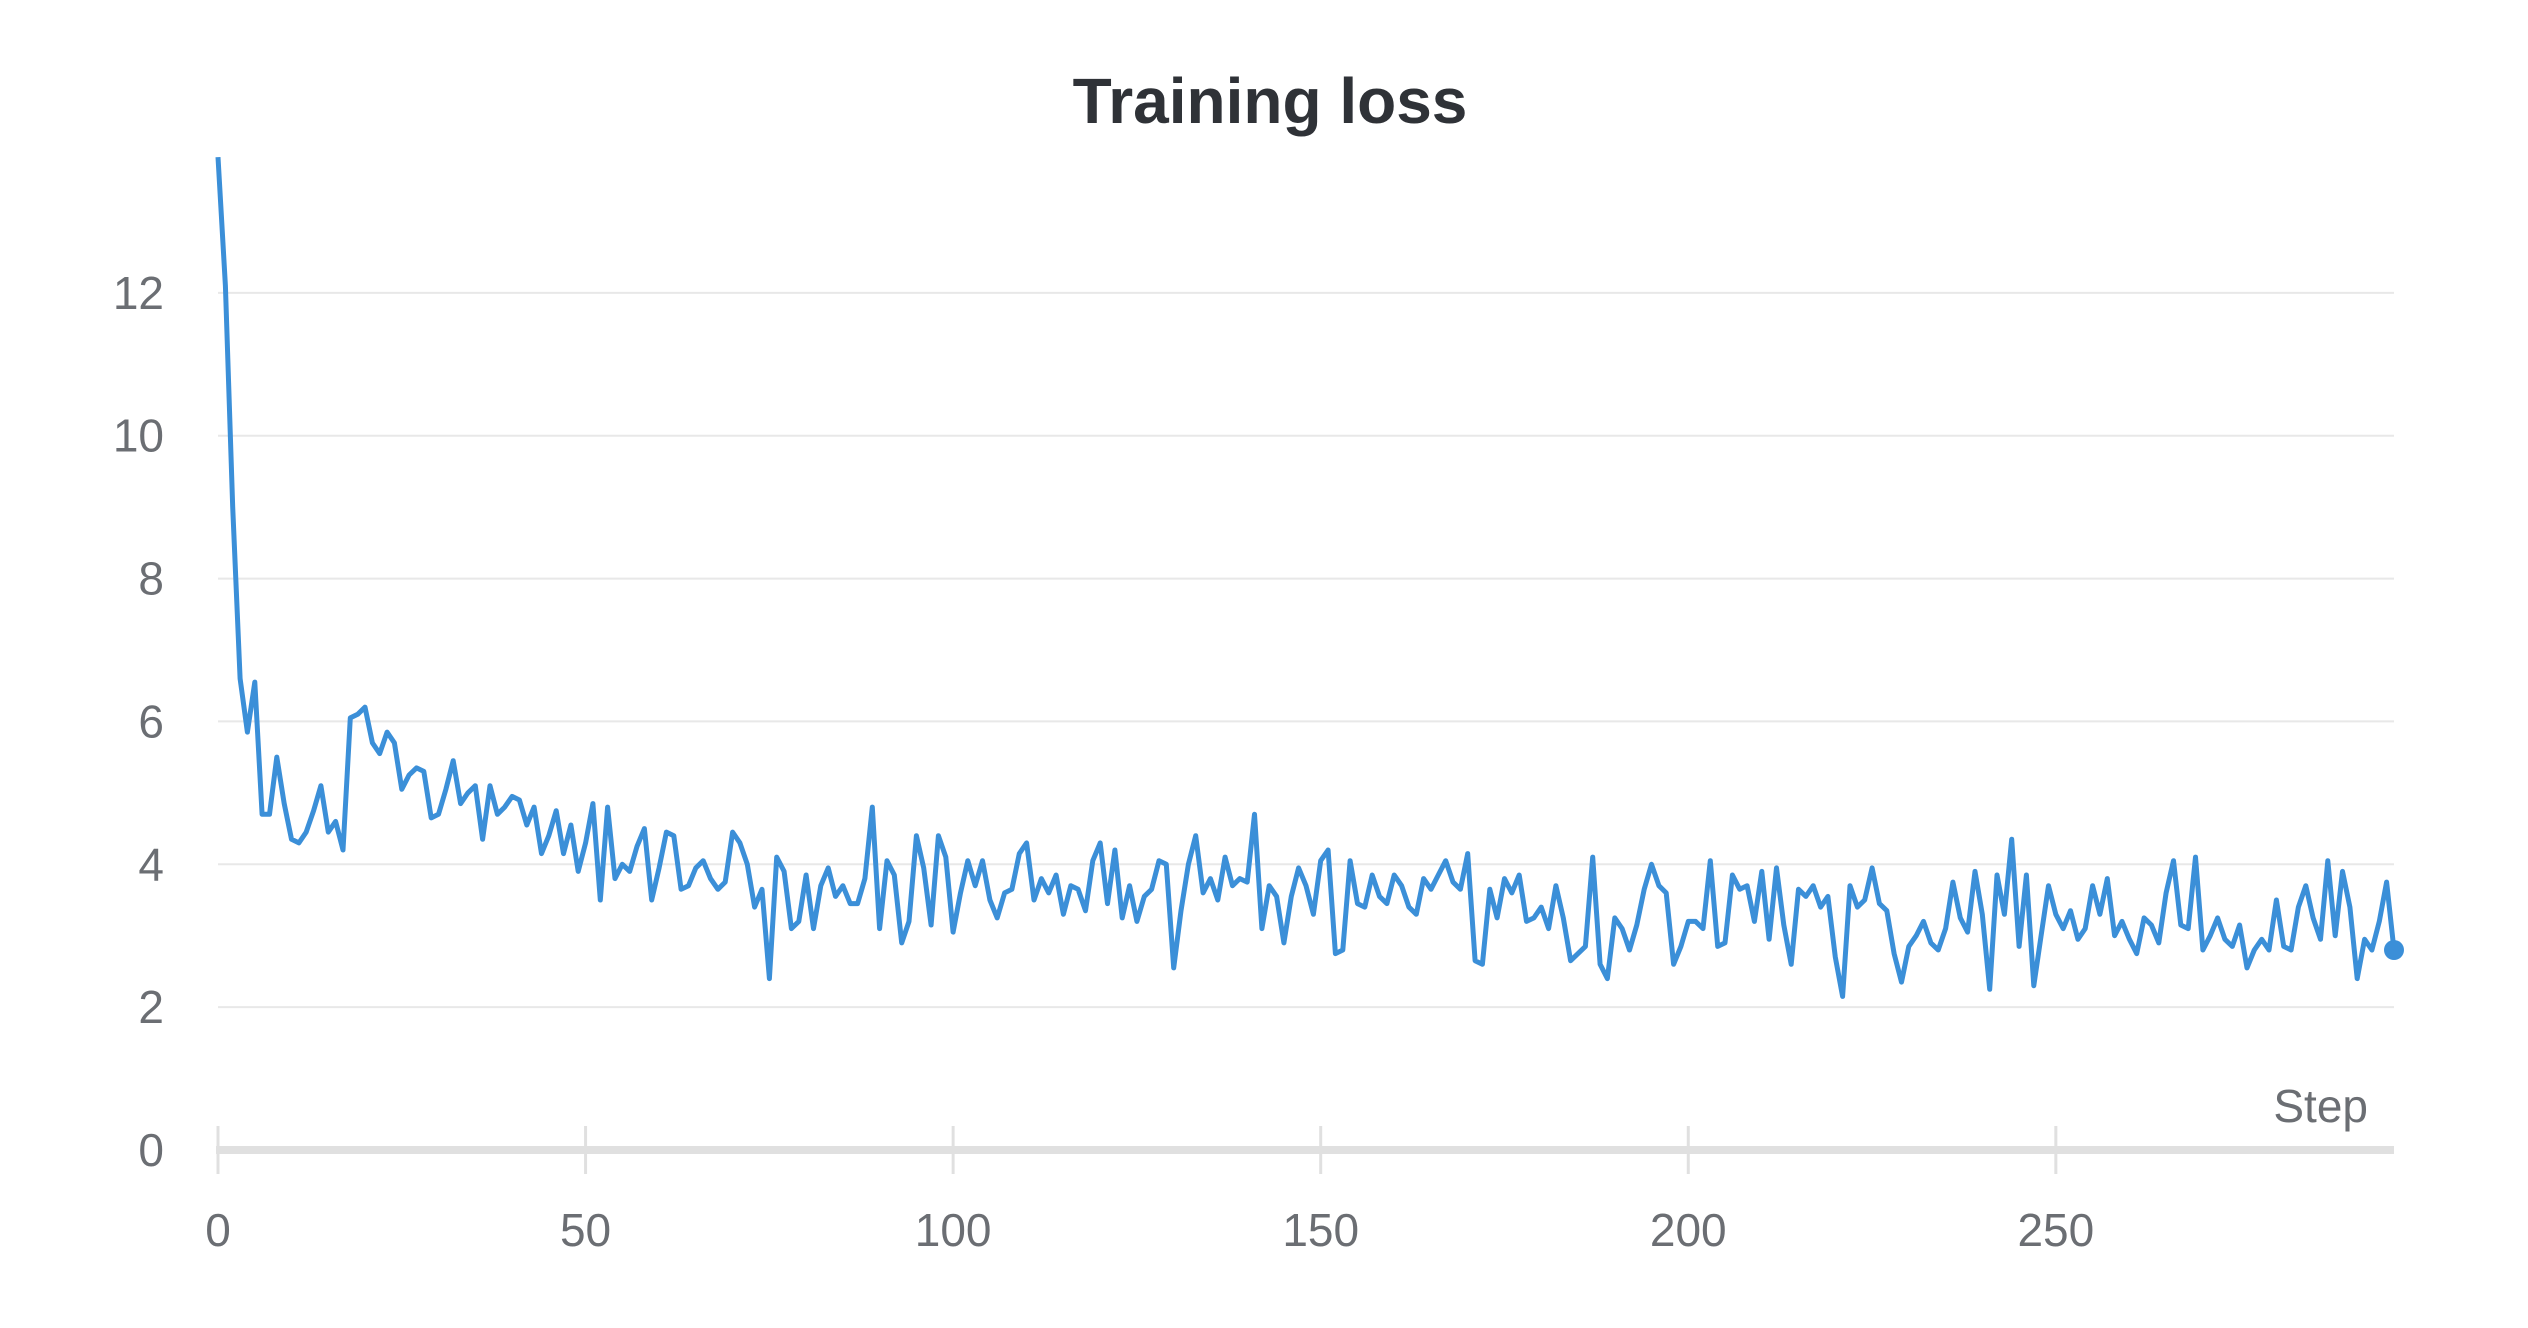  What do you see at coordinates (151, 1150) in the screenshot?
I see `y-tick-label: 0` at bounding box center [151, 1150].